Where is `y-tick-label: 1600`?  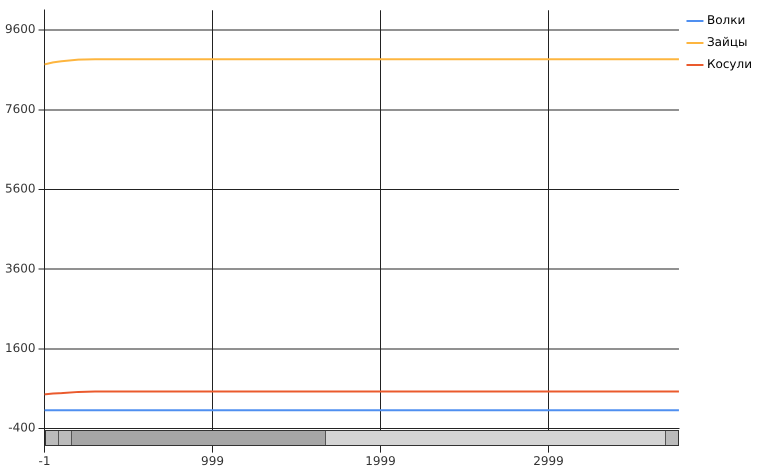 y-tick-label: 1600 is located at coordinates (20, 348).